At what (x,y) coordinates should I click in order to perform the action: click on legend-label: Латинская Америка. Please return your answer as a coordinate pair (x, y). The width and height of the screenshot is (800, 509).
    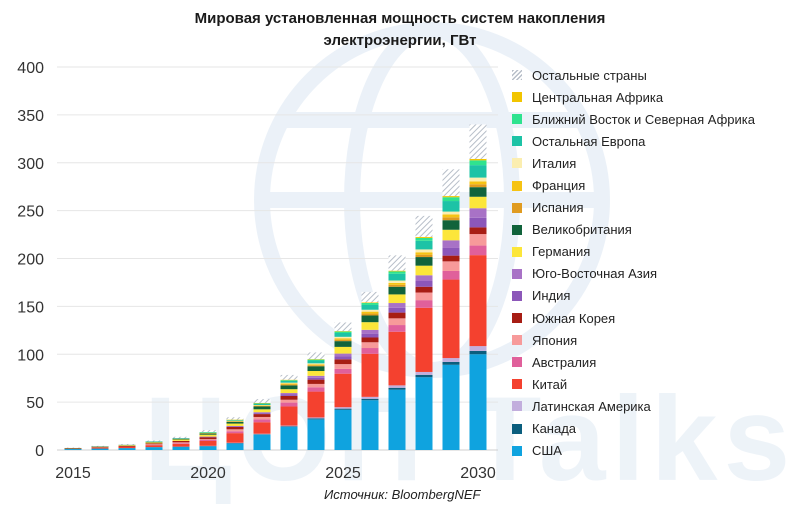
    Looking at the image, I should click on (591, 406).